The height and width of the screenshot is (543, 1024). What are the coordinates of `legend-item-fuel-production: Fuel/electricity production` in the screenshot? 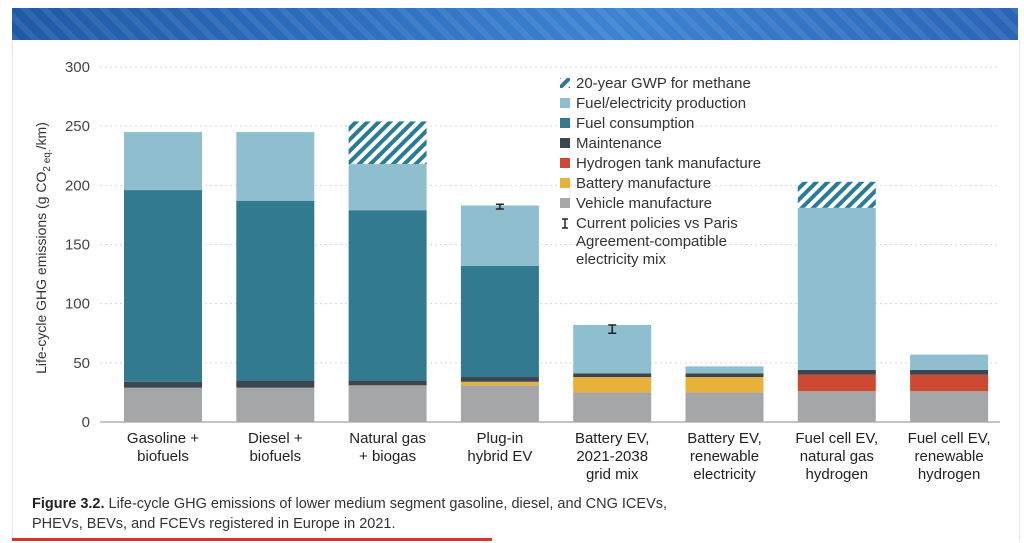 It's located at (653, 103).